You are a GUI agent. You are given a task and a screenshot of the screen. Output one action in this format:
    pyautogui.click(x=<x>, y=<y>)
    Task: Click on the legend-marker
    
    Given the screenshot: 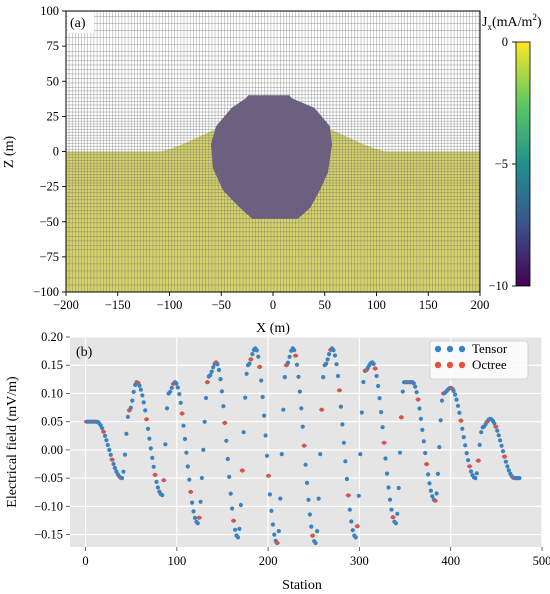 What is the action you would take?
    pyautogui.click(x=450, y=349)
    